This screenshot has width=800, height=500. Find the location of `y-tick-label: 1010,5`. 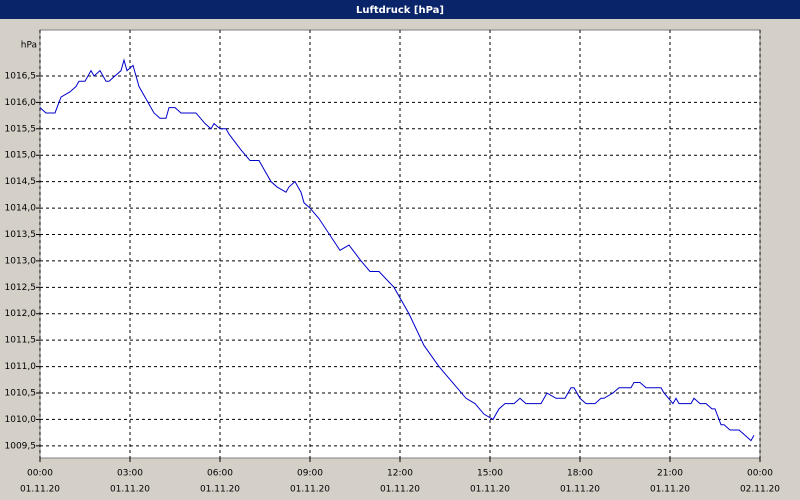

y-tick-label: 1010,5 is located at coordinates (21, 394).